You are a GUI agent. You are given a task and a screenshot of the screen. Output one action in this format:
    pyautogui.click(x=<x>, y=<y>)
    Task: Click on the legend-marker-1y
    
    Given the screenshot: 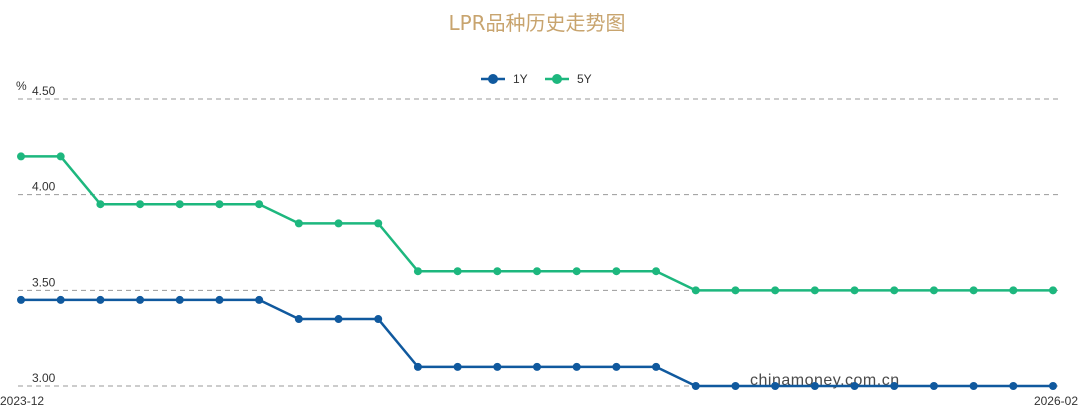 What is the action you would take?
    pyautogui.click(x=493, y=79)
    